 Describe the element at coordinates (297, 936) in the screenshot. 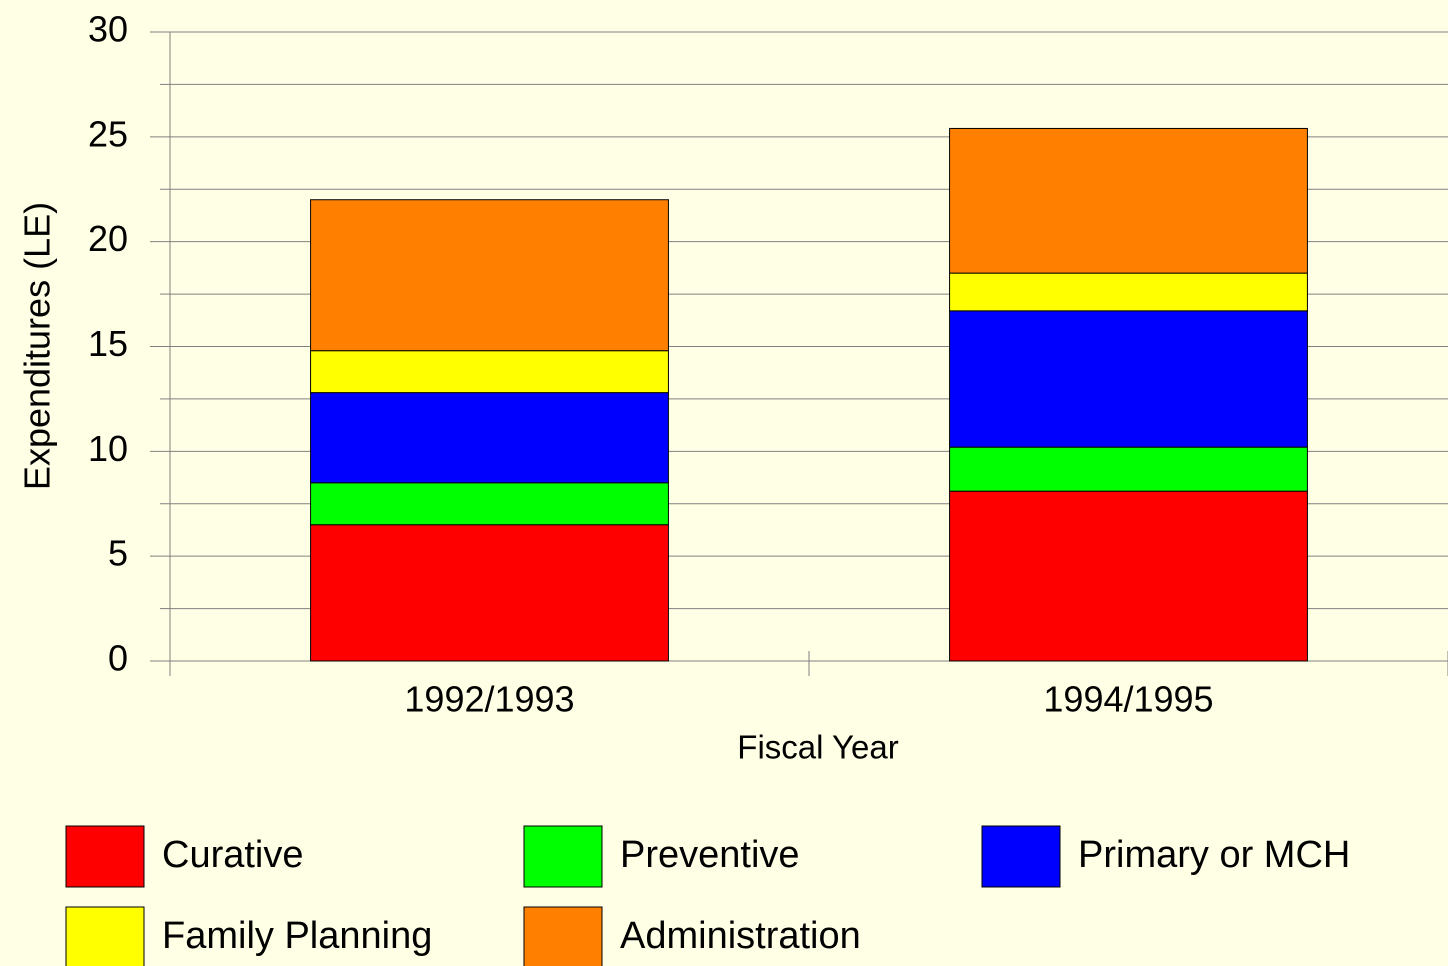

I see `legend-label: Family Planning` at that location.